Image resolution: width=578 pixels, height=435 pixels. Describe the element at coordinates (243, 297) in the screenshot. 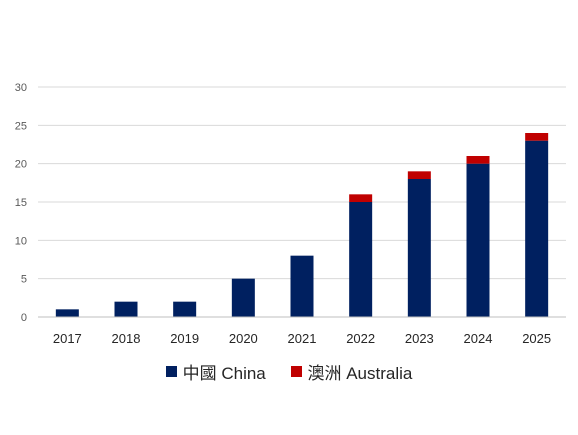

I see `bar-china-2020` at that location.